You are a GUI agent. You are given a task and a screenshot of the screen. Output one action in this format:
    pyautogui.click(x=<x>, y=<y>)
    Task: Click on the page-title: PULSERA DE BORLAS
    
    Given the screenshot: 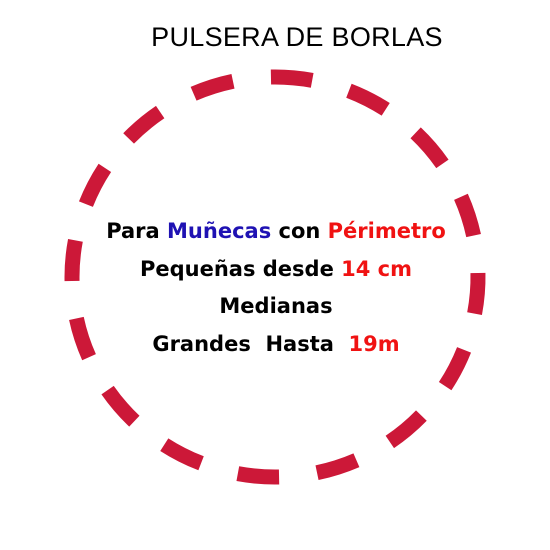 What is the action you would take?
    pyautogui.click(x=297, y=37)
    